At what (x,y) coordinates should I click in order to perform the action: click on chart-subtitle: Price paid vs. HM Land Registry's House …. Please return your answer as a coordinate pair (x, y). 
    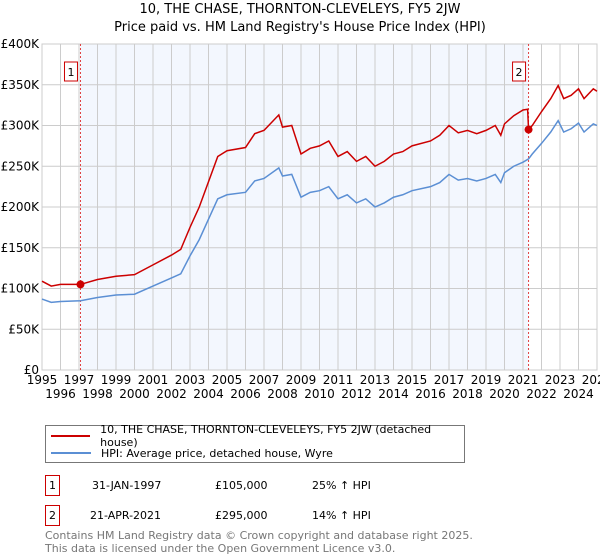
    Looking at the image, I should click on (300, 27).